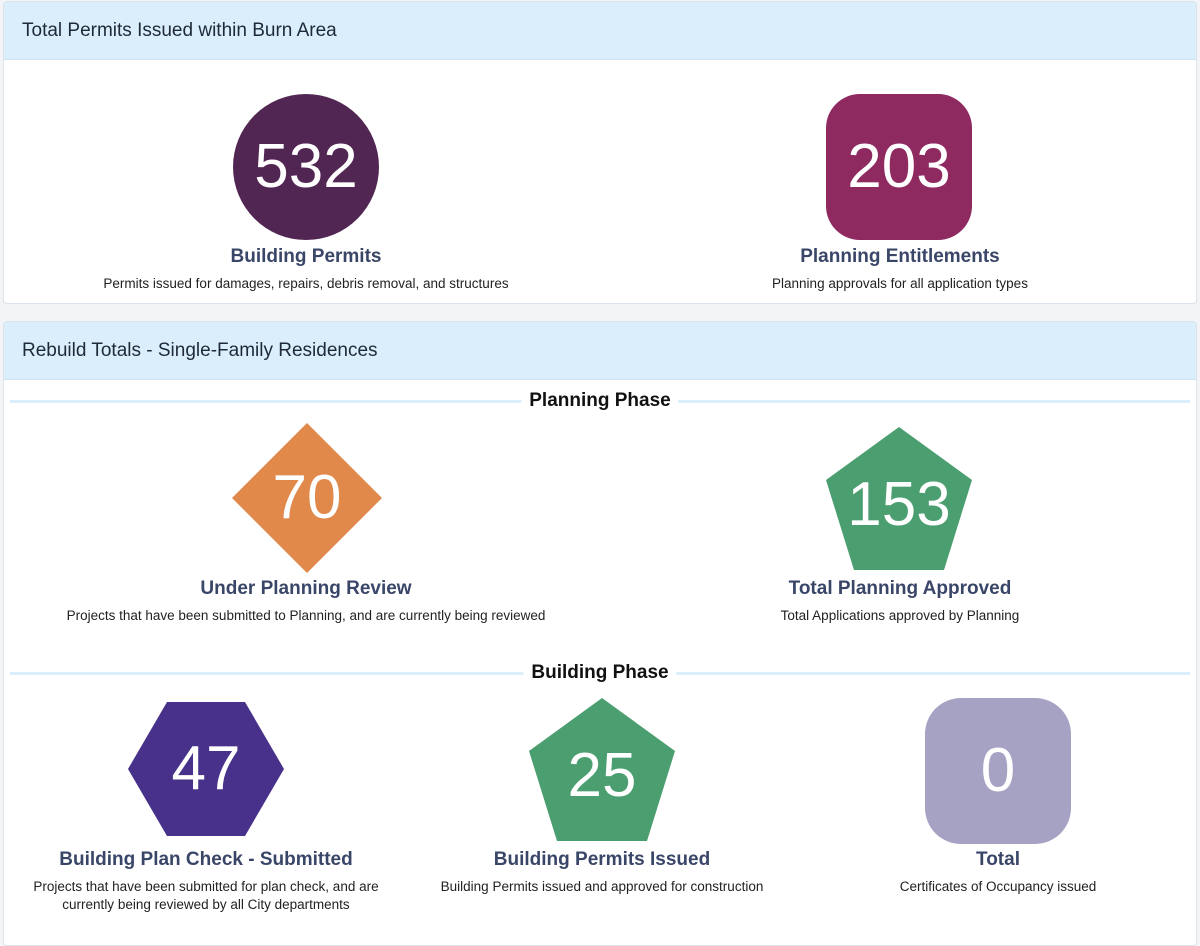 This screenshot has width=1200, height=946. I want to click on under-planning-review-label: Under Planning Review, so click(306, 588).